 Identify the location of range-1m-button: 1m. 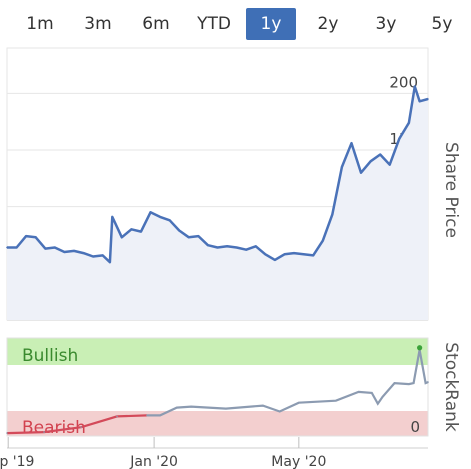
(40, 24).